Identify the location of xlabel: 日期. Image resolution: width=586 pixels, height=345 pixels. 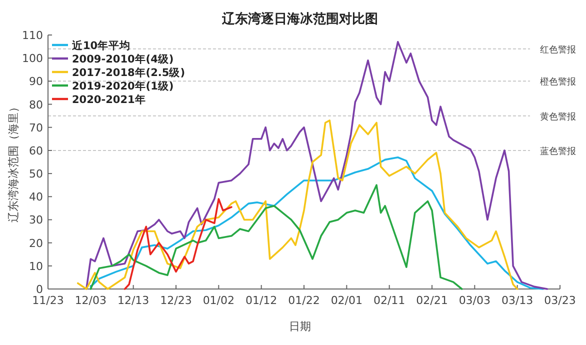
(300, 326).